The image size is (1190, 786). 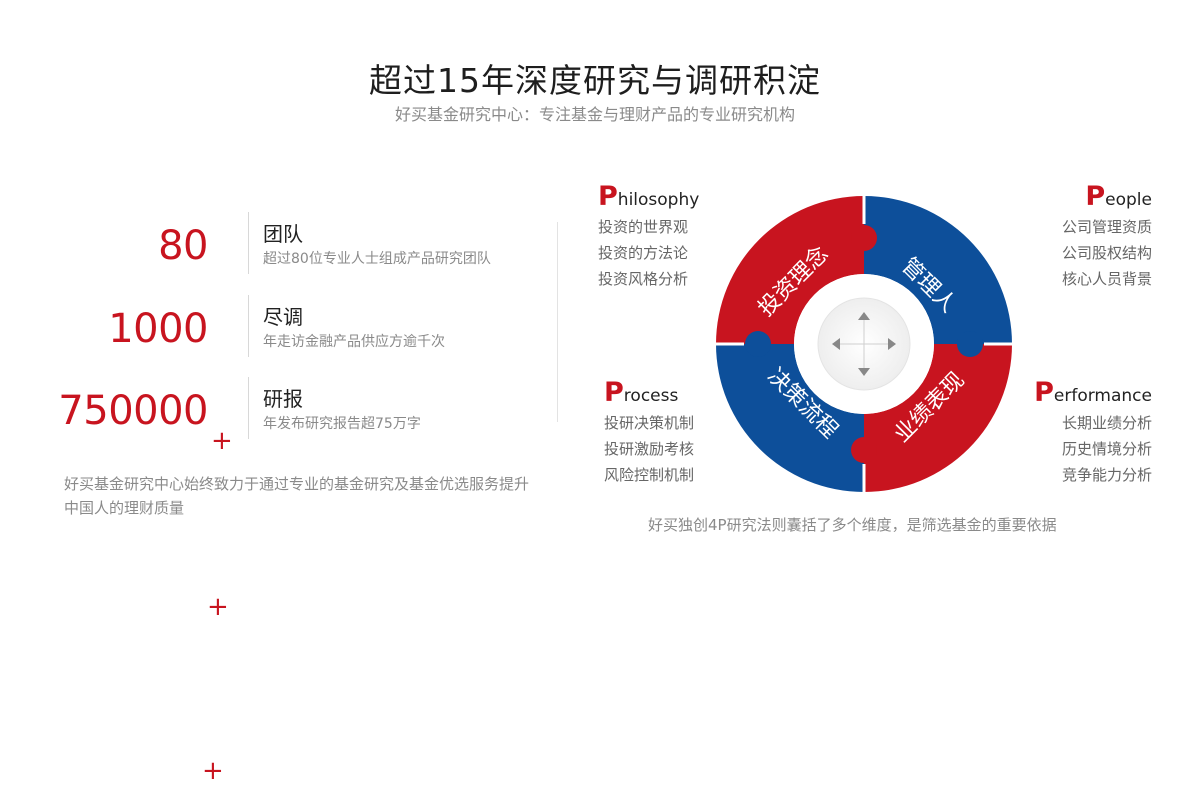 I want to click on stat-desc: 超过80位专业人士组成产品研究团队, so click(x=377, y=259).